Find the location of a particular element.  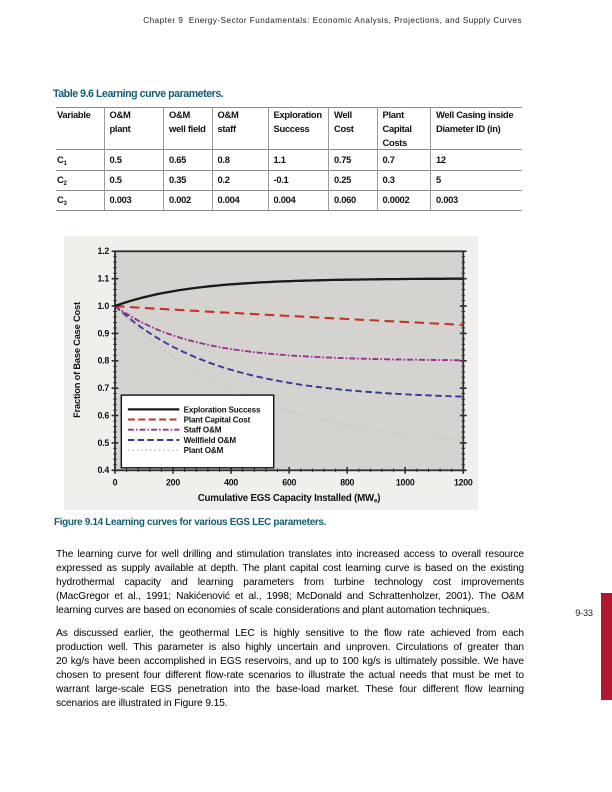

svg-text: Staff O&M is located at coordinates (203, 430).